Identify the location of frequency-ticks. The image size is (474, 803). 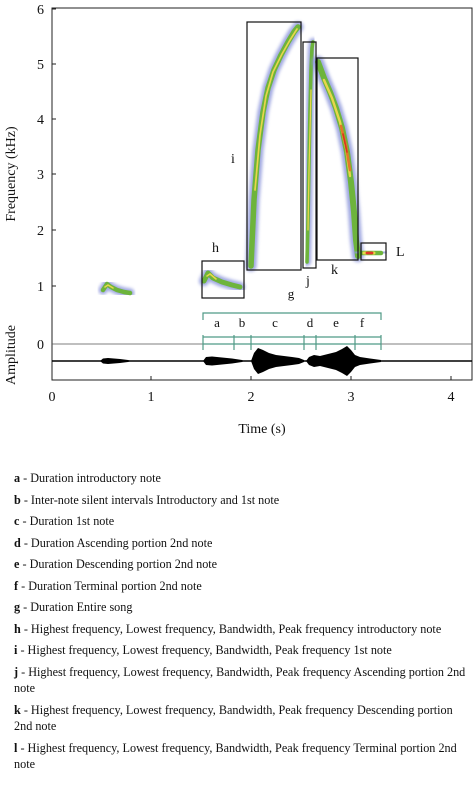
(54, 147).